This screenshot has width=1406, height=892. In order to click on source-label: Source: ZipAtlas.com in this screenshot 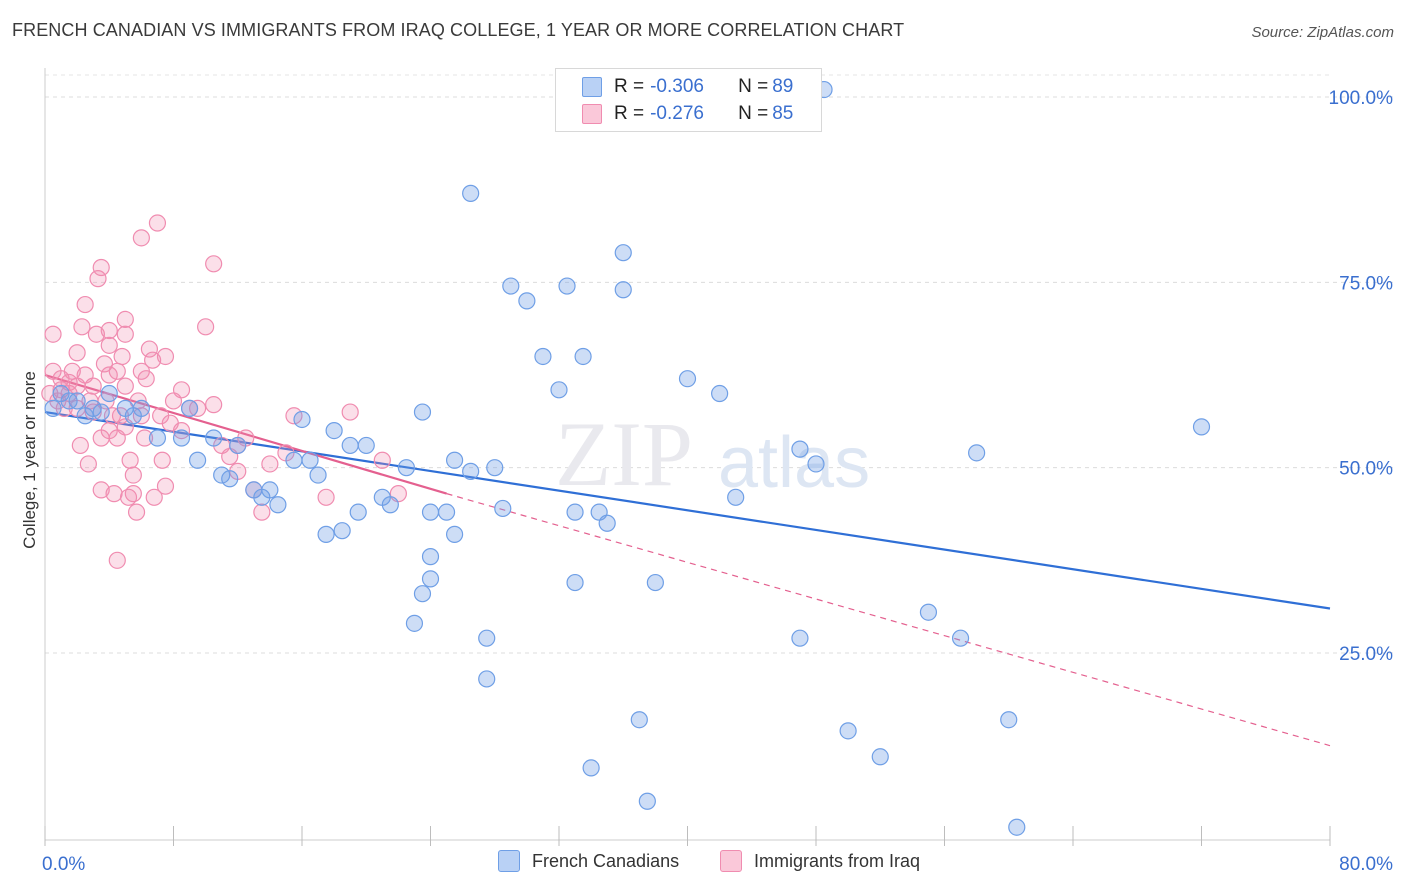, I will do `click(1322, 32)`.